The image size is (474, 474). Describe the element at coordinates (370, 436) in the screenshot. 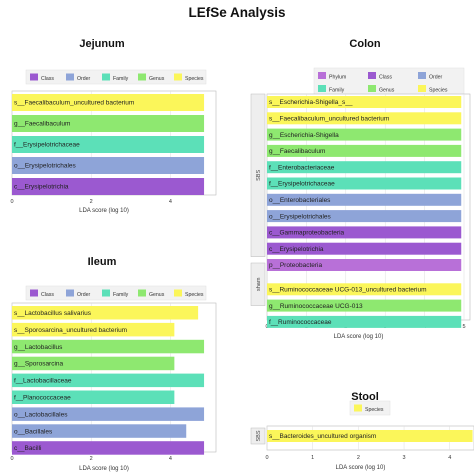

I see `stool-bar` at that location.